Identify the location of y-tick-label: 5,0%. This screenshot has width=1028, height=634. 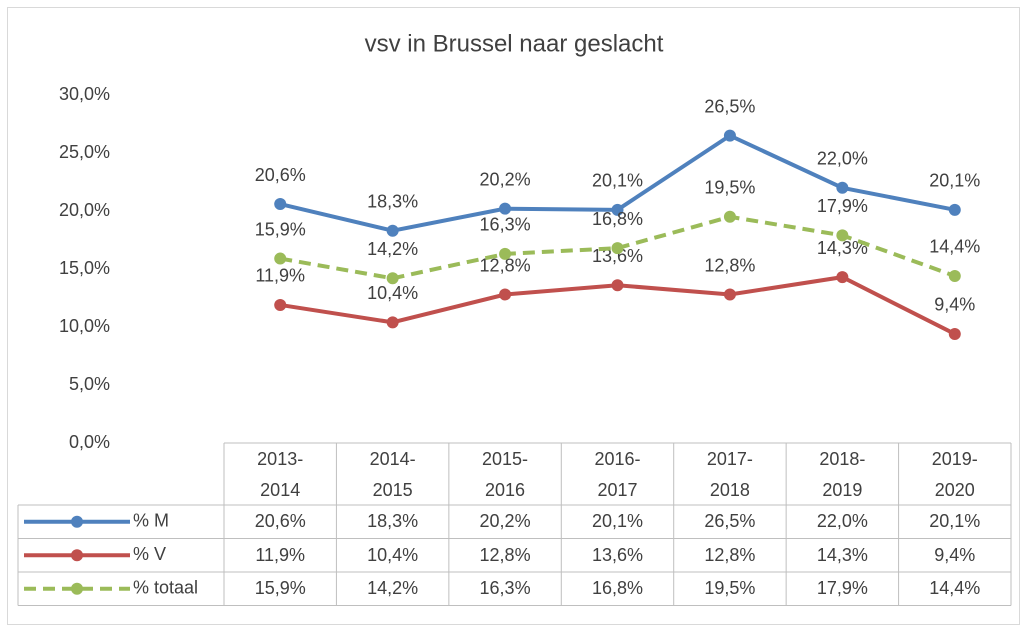
(89, 384).